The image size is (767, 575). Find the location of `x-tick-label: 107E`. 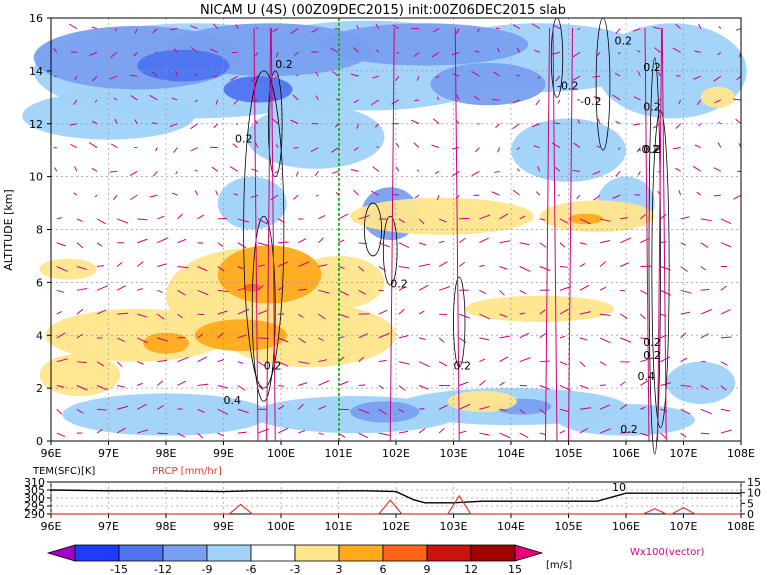

x-tick-label: 107E is located at coordinates (684, 453).